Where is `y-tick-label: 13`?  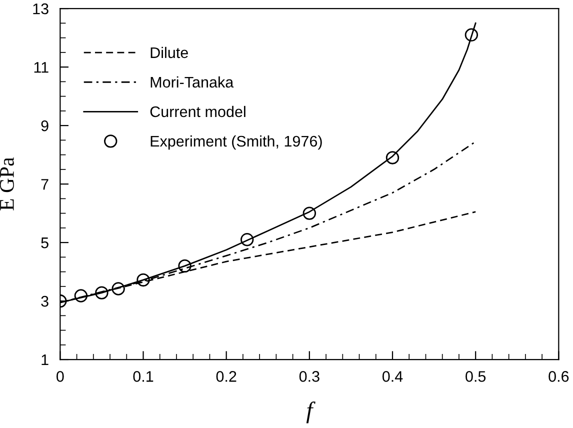 y-tick-label: 13 is located at coordinates (40, 8).